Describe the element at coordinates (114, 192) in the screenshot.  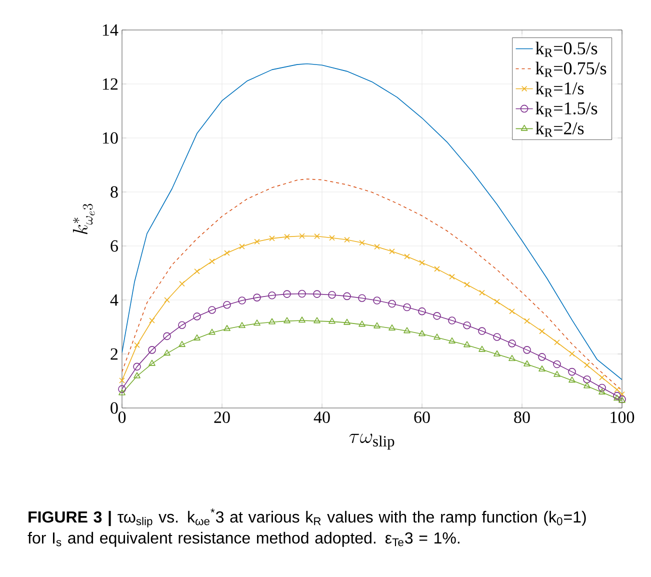
I see `y-tick-label: 8` at that location.